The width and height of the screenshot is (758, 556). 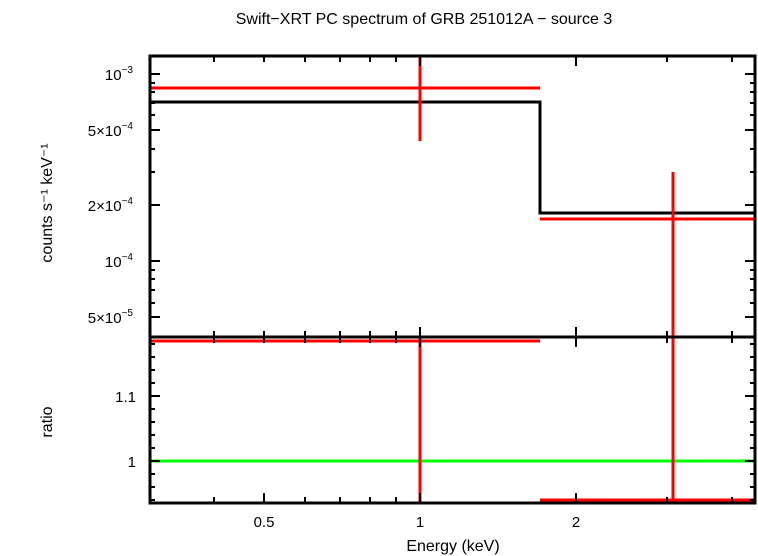 I want to click on x-axis-label: Energy (keV), so click(x=452, y=546).